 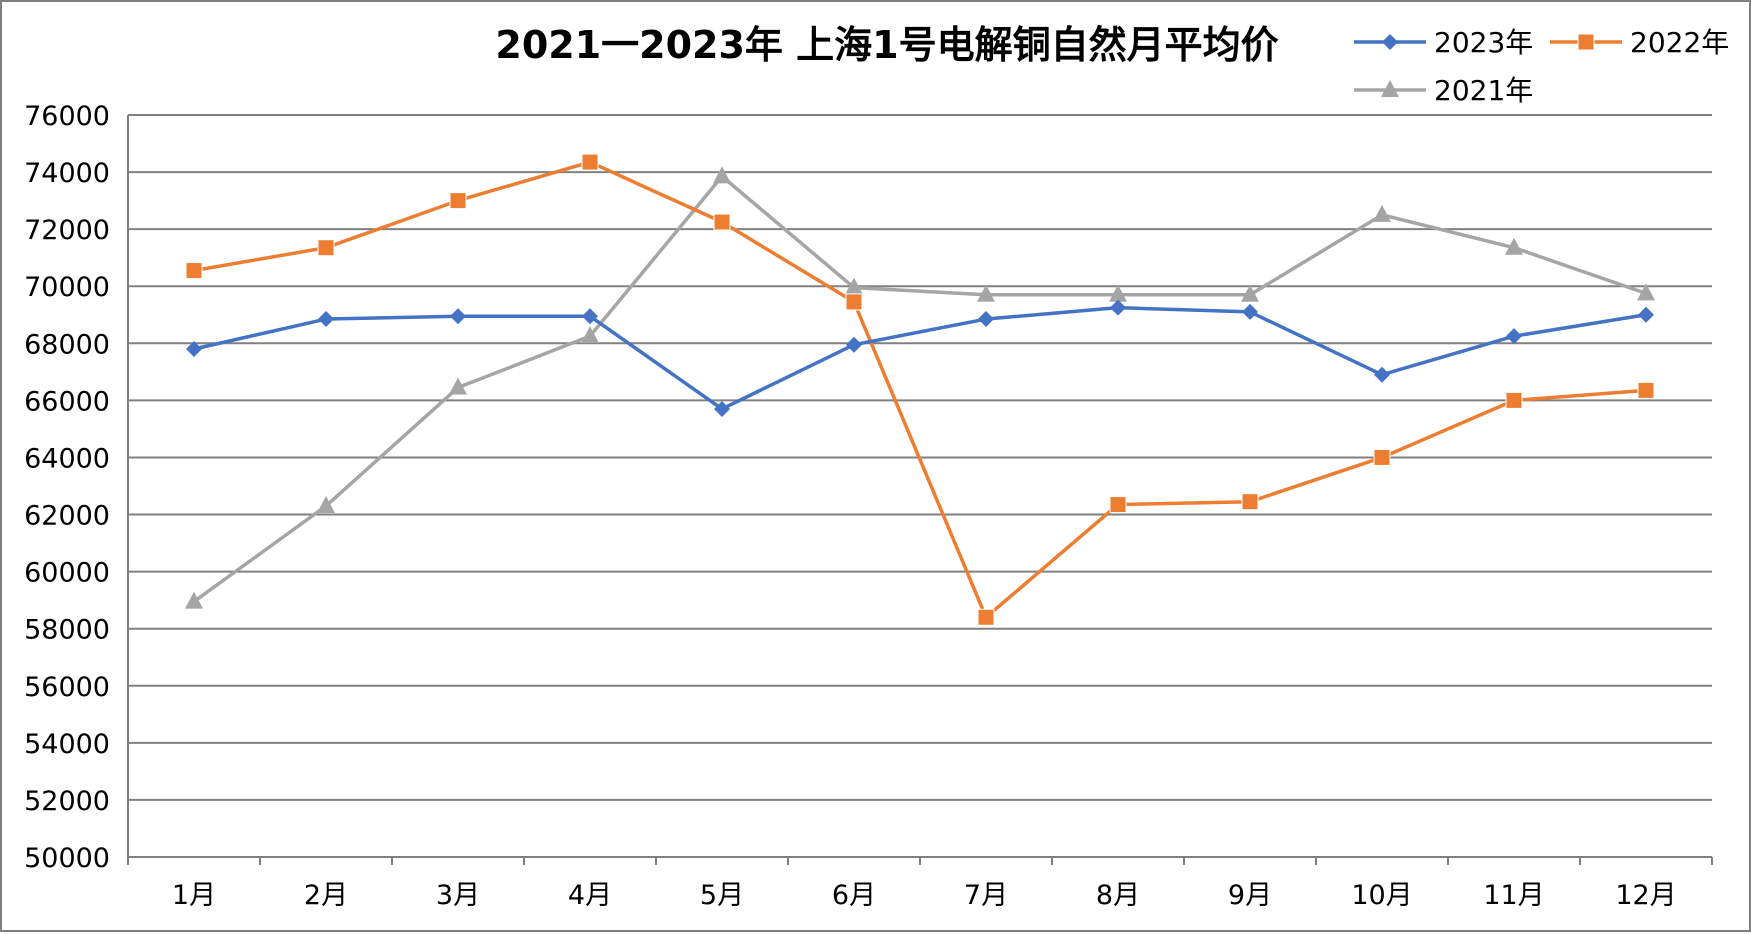 I want to click on x-tick-label: 12月, so click(x=1645, y=895).